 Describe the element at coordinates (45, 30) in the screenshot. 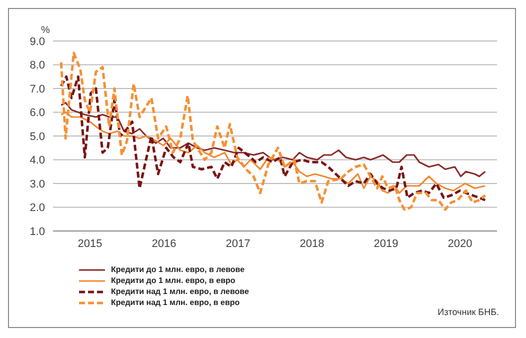

I see `y-axis-title: %` at that location.